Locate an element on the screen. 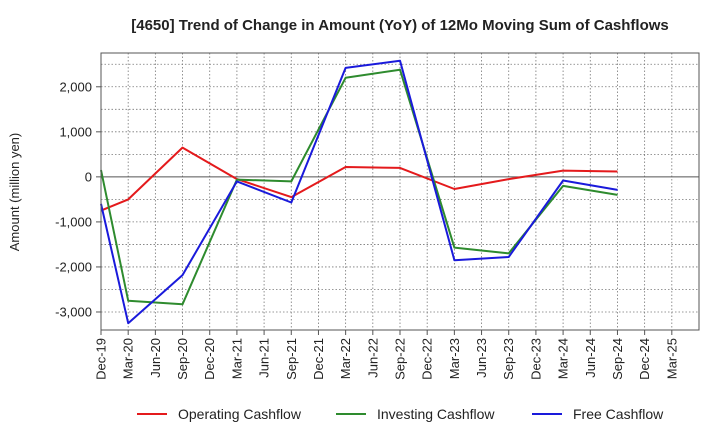 The image size is (720, 440). x-tick-label: Mar-23 is located at coordinates (454, 358).